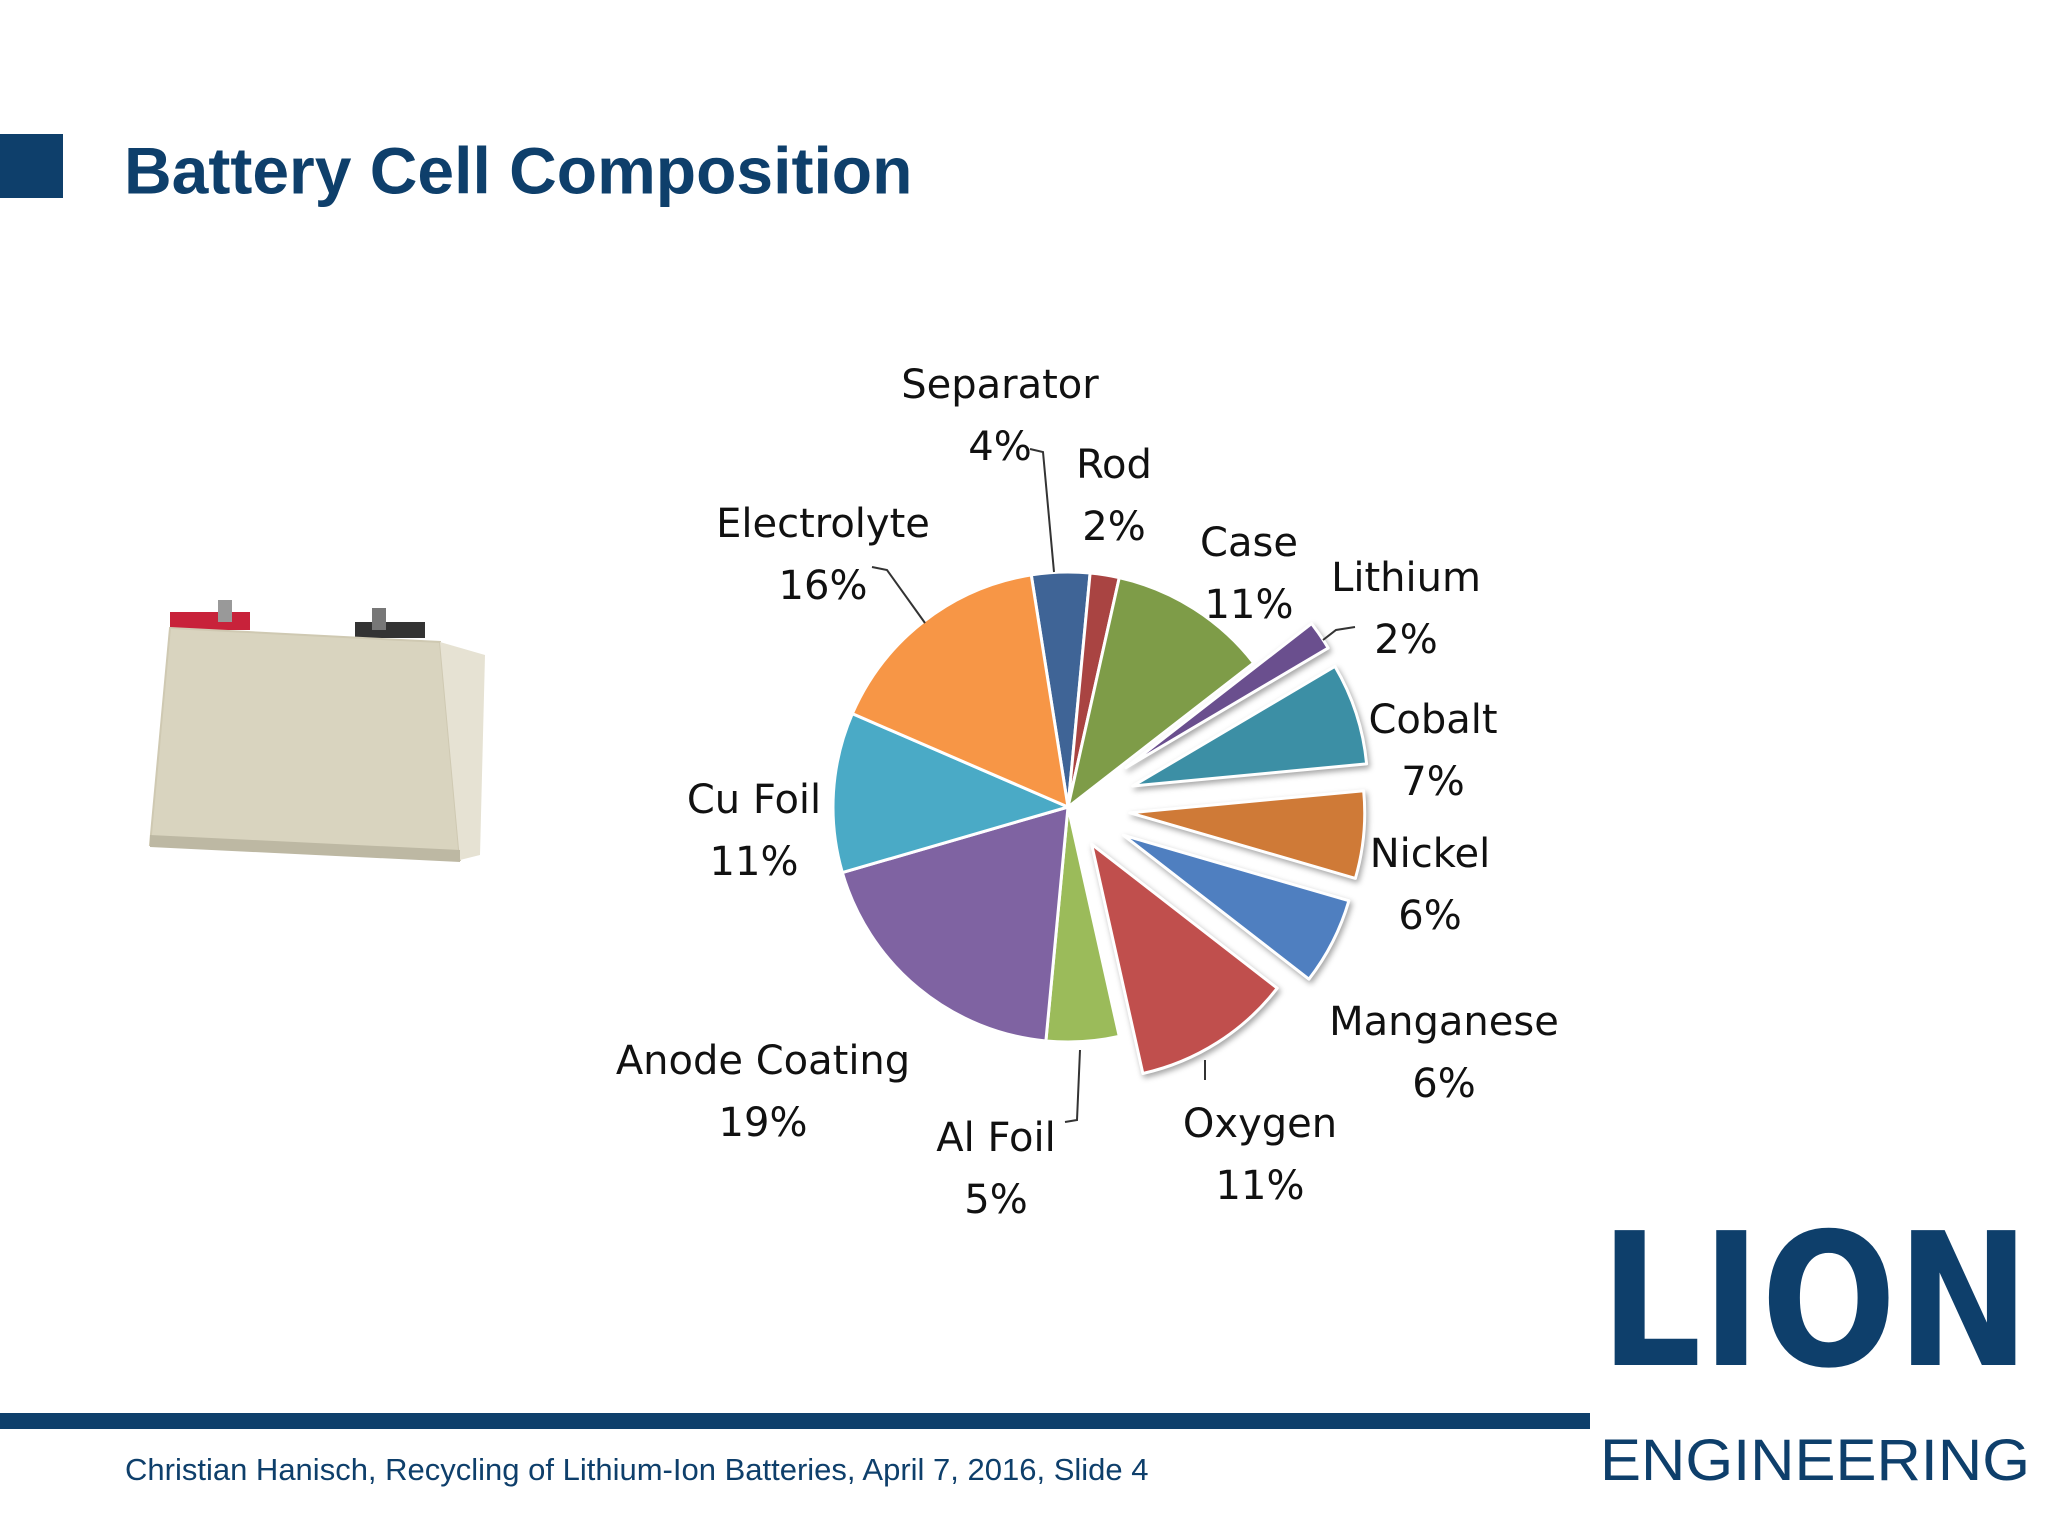 The image size is (2048, 1536). What do you see at coordinates (995, 1200) in the screenshot?
I see `slice-value-label: 5%` at bounding box center [995, 1200].